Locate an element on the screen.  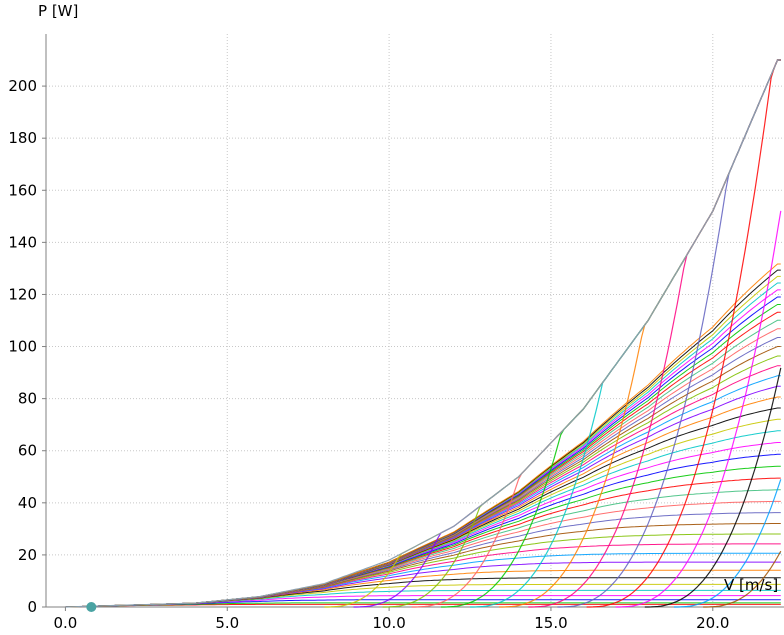
x-tick-label: 10.0 is located at coordinates (388, 623).